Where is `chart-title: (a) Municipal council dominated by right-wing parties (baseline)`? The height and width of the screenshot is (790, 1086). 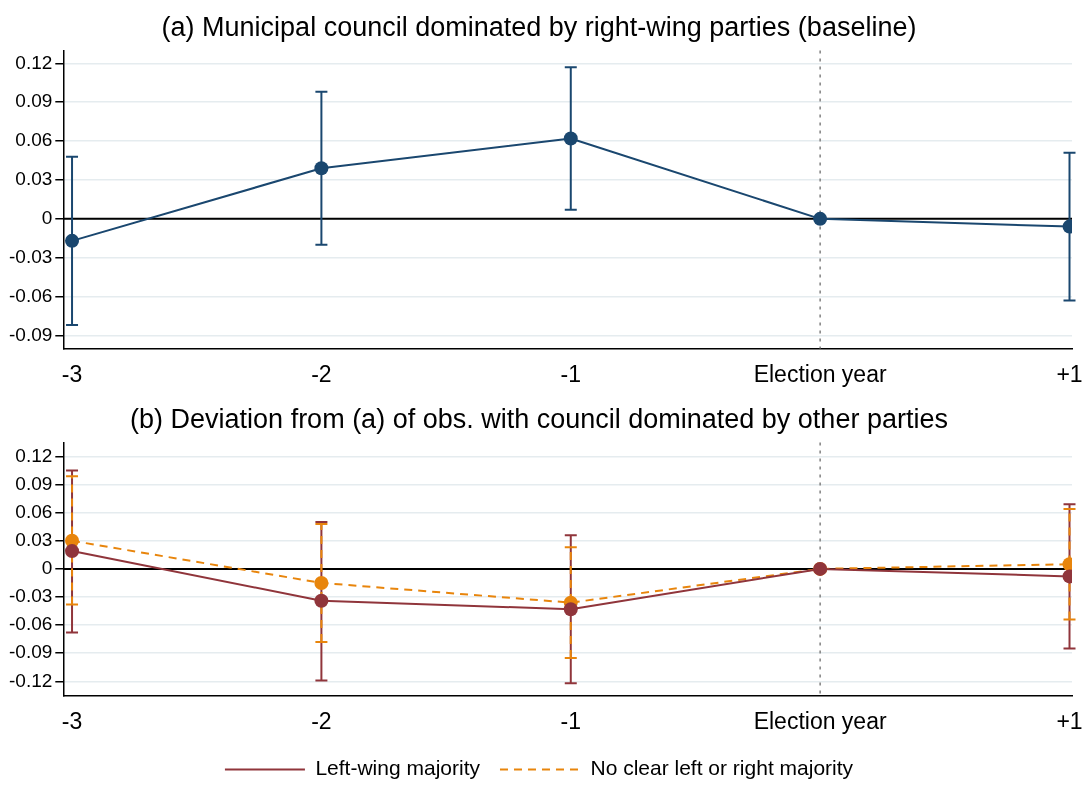
chart-title: (a) Municipal council dominated by right-wing parties (baseline) is located at coordinates (539, 26).